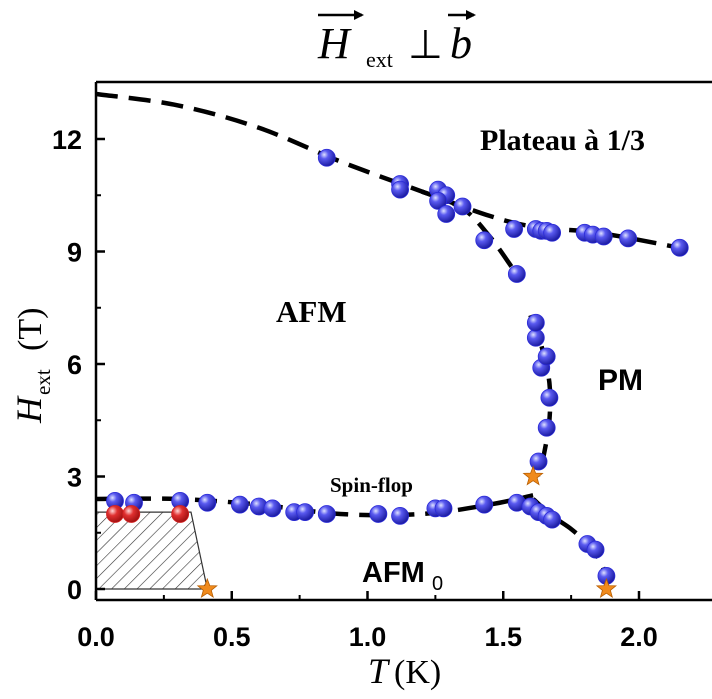 The width and height of the screenshot is (712, 699). What do you see at coordinates (562, 140) in the screenshot?
I see `region-label-plateau: Plateau à 1/3` at bounding box center [562, 140].